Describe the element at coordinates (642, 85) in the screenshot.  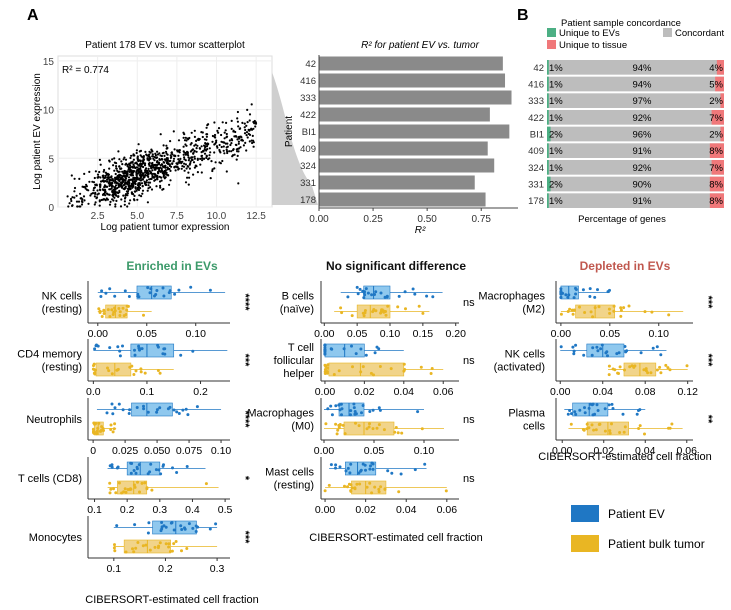
I see `concordance-concordant-value: 94%` at that location.